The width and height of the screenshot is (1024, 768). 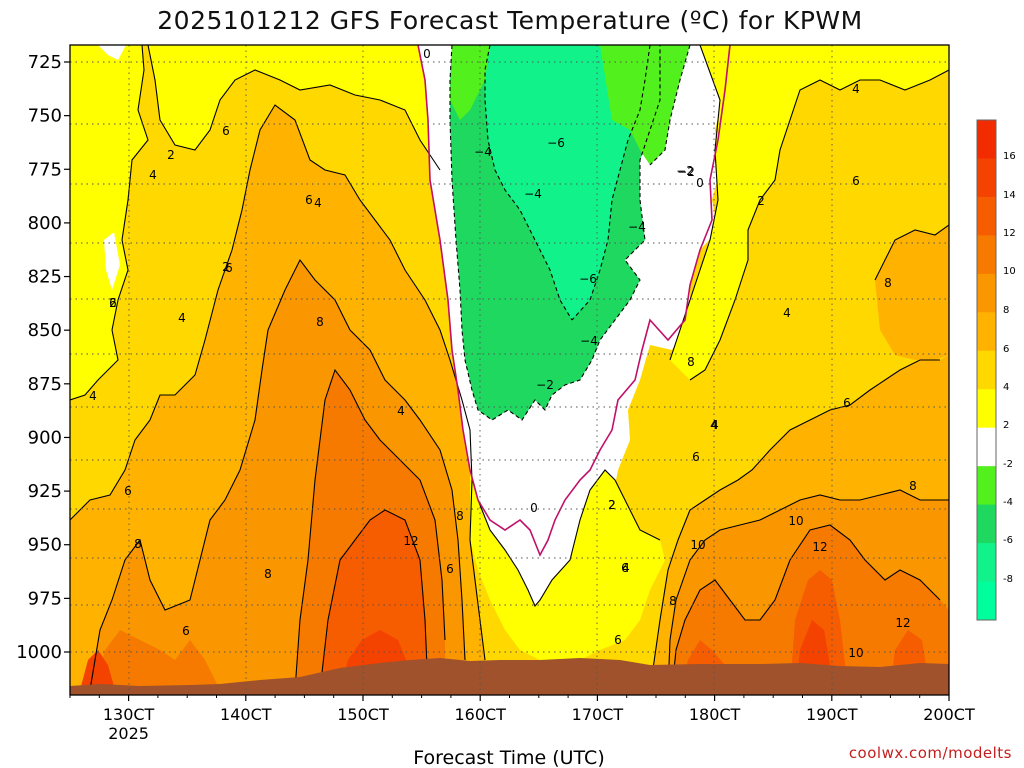 I want to click on x-tick-label: 190CT, so click(x=832, y=714).